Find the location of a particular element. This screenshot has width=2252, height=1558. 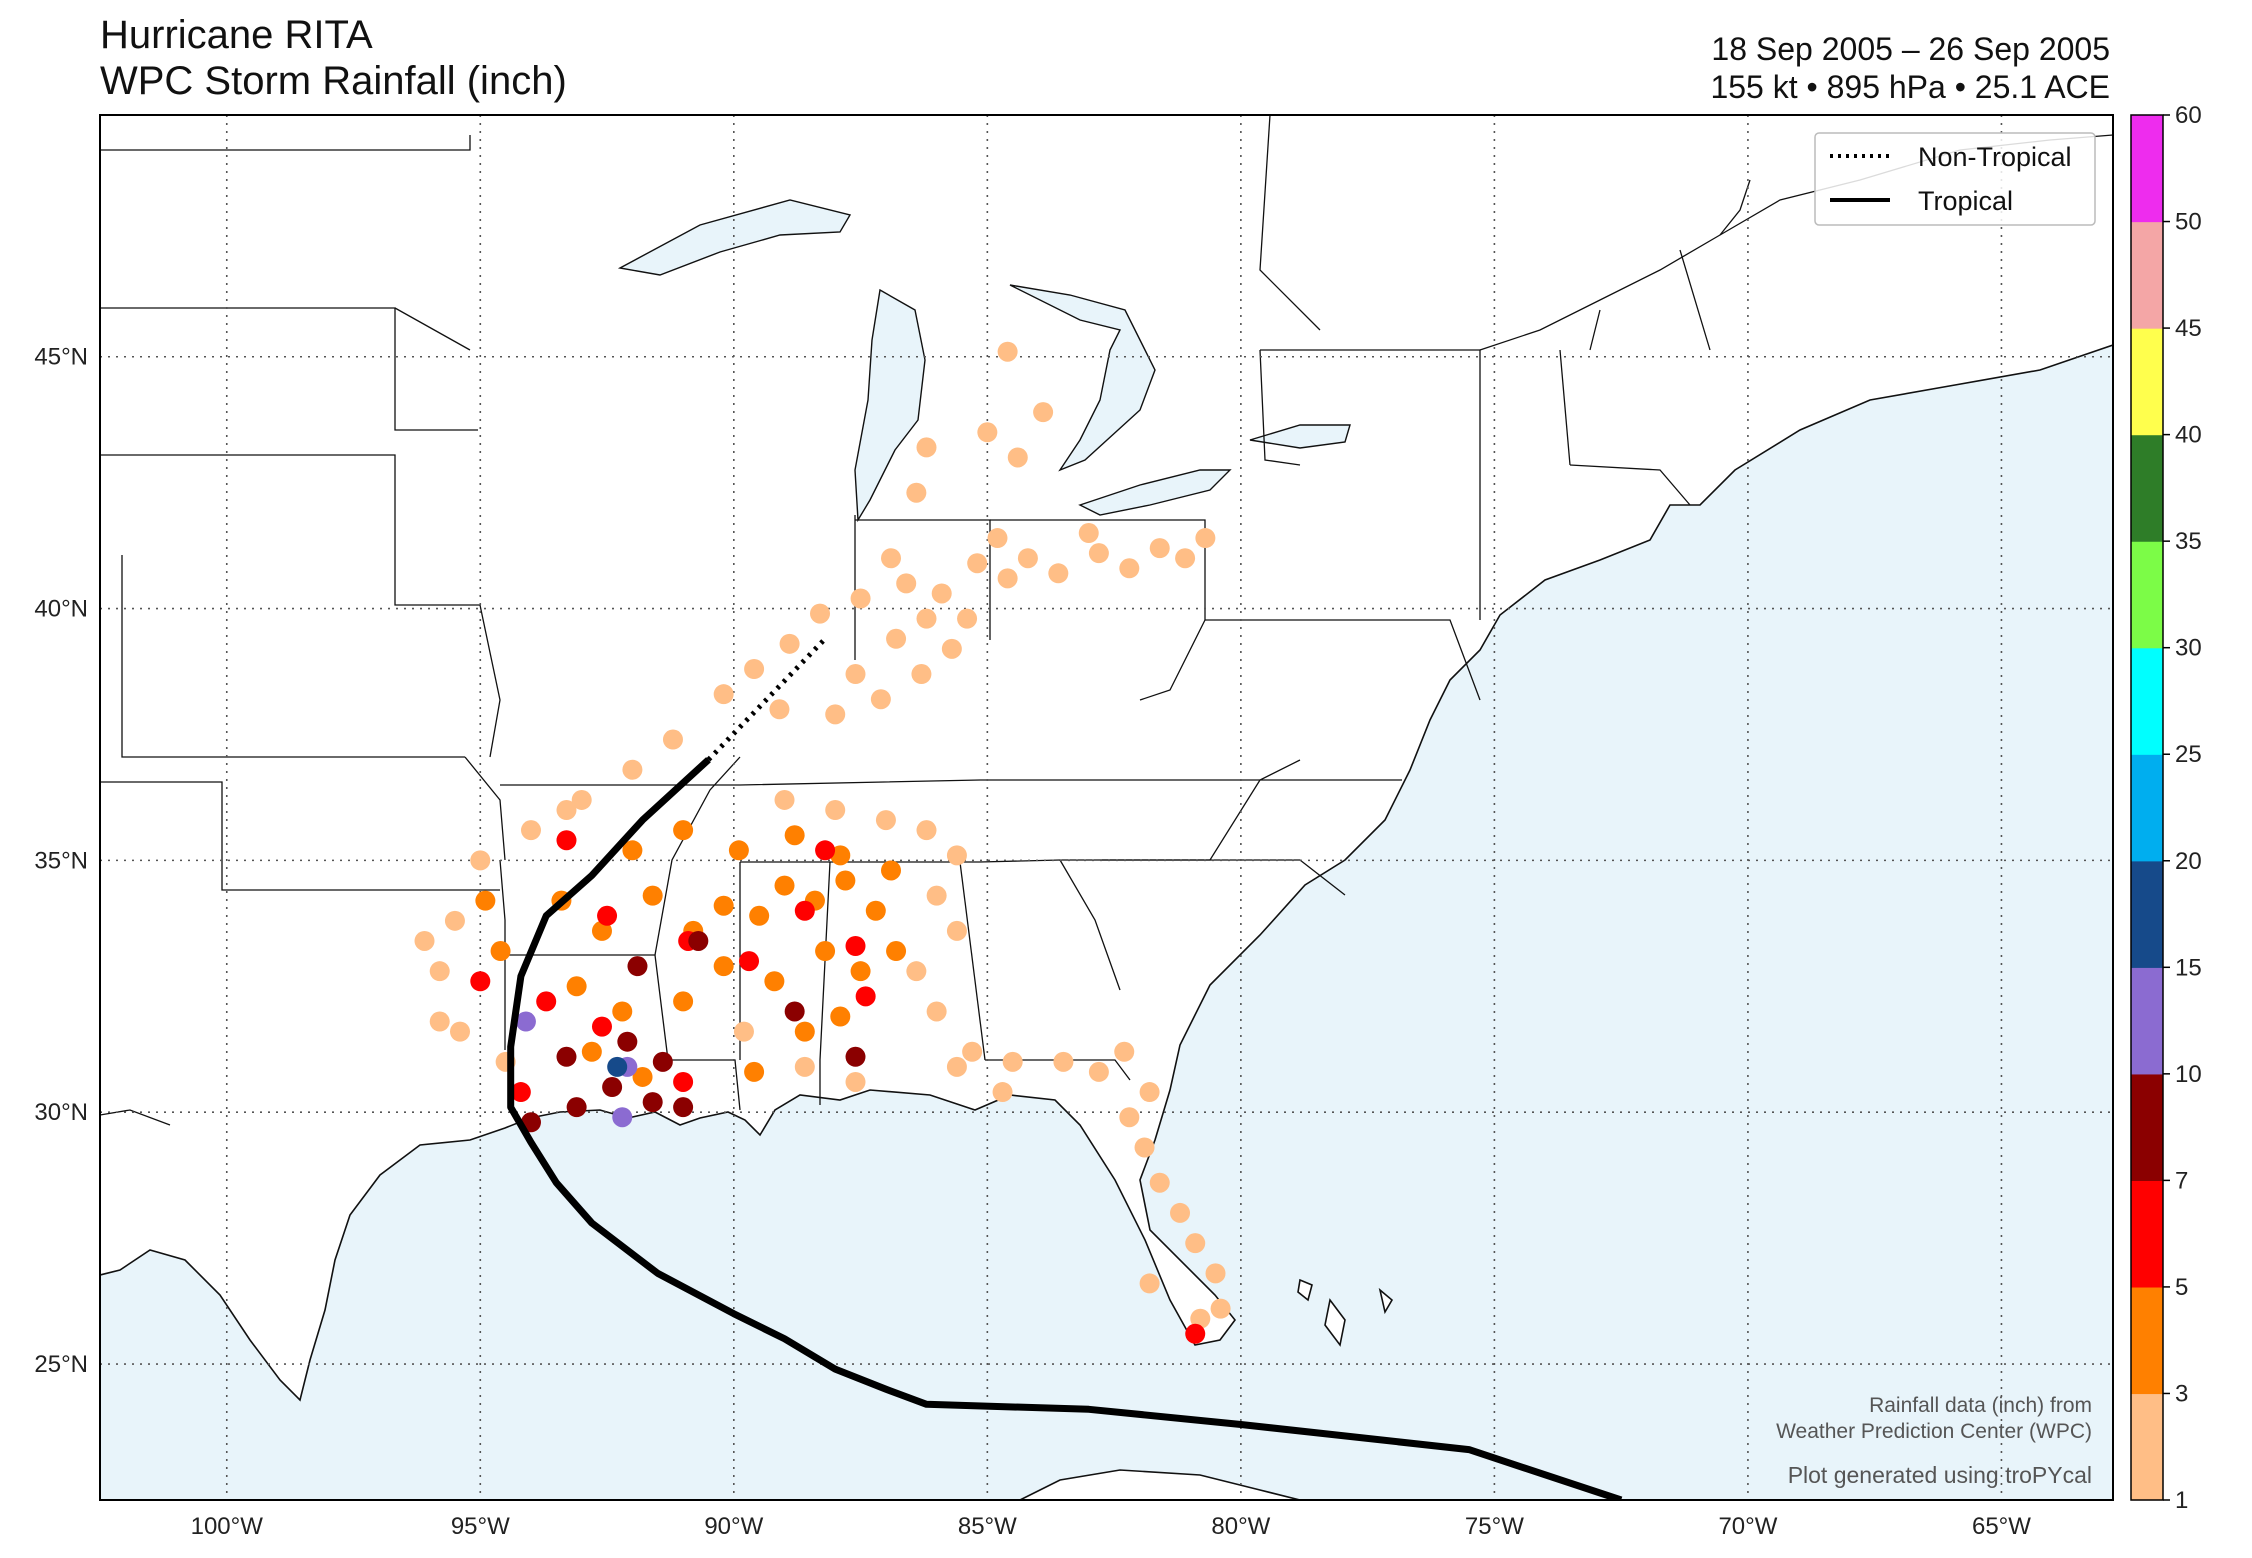

colorbar-tick-label: 15 is located at coordinates (2188, 967).